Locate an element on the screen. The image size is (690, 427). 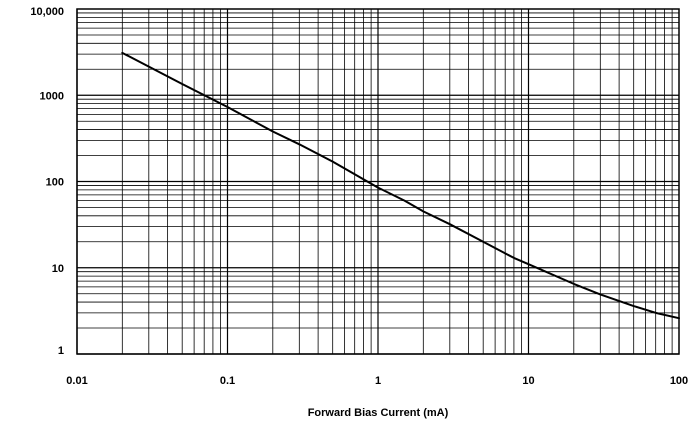
y-tick-label: 1000 is located at coordinates (52, 96).